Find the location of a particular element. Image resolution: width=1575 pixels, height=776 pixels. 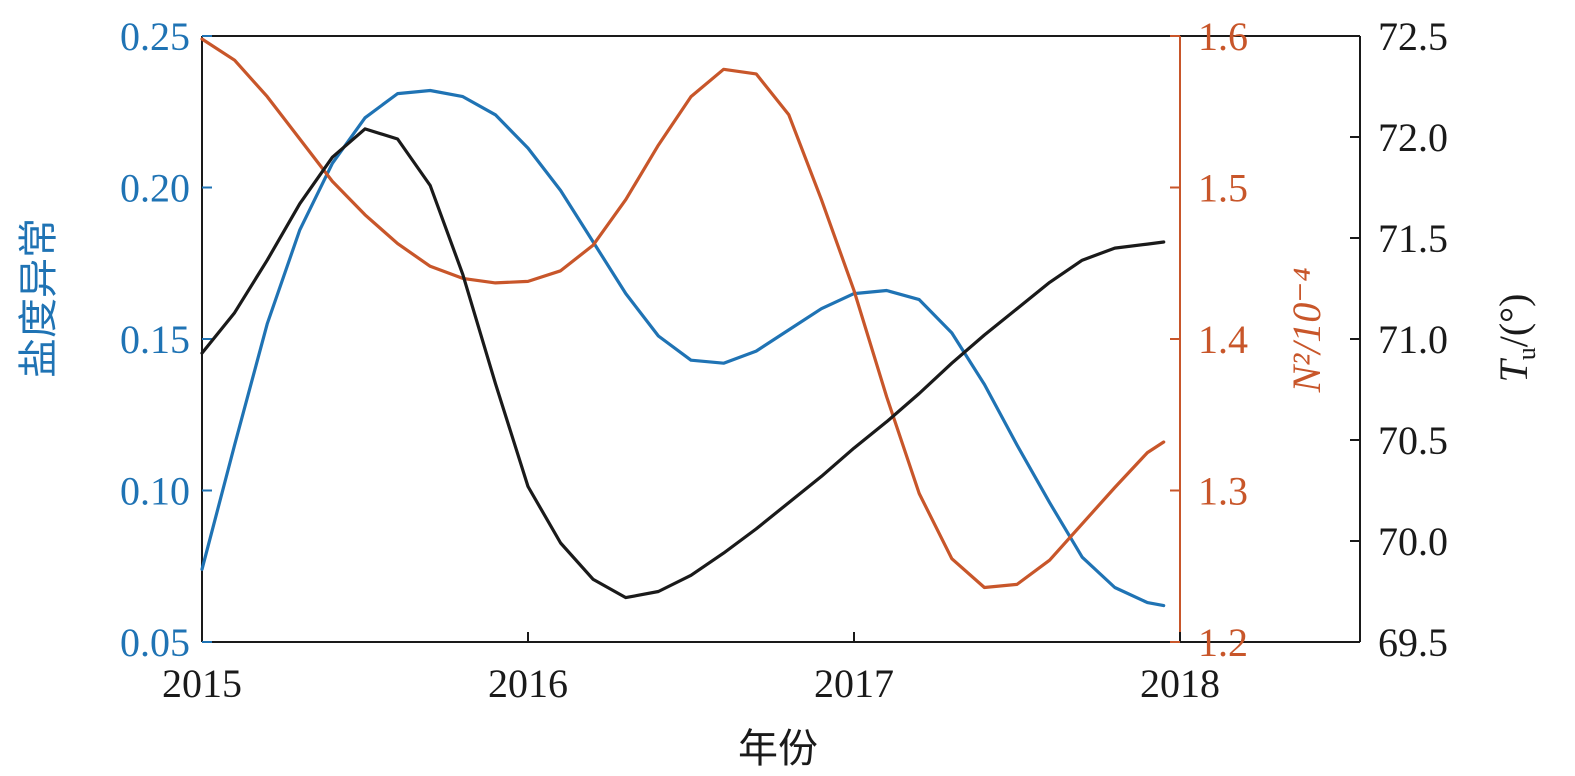

y-tick-label-right2: 71.0 is located at coordinates (1413, 339).